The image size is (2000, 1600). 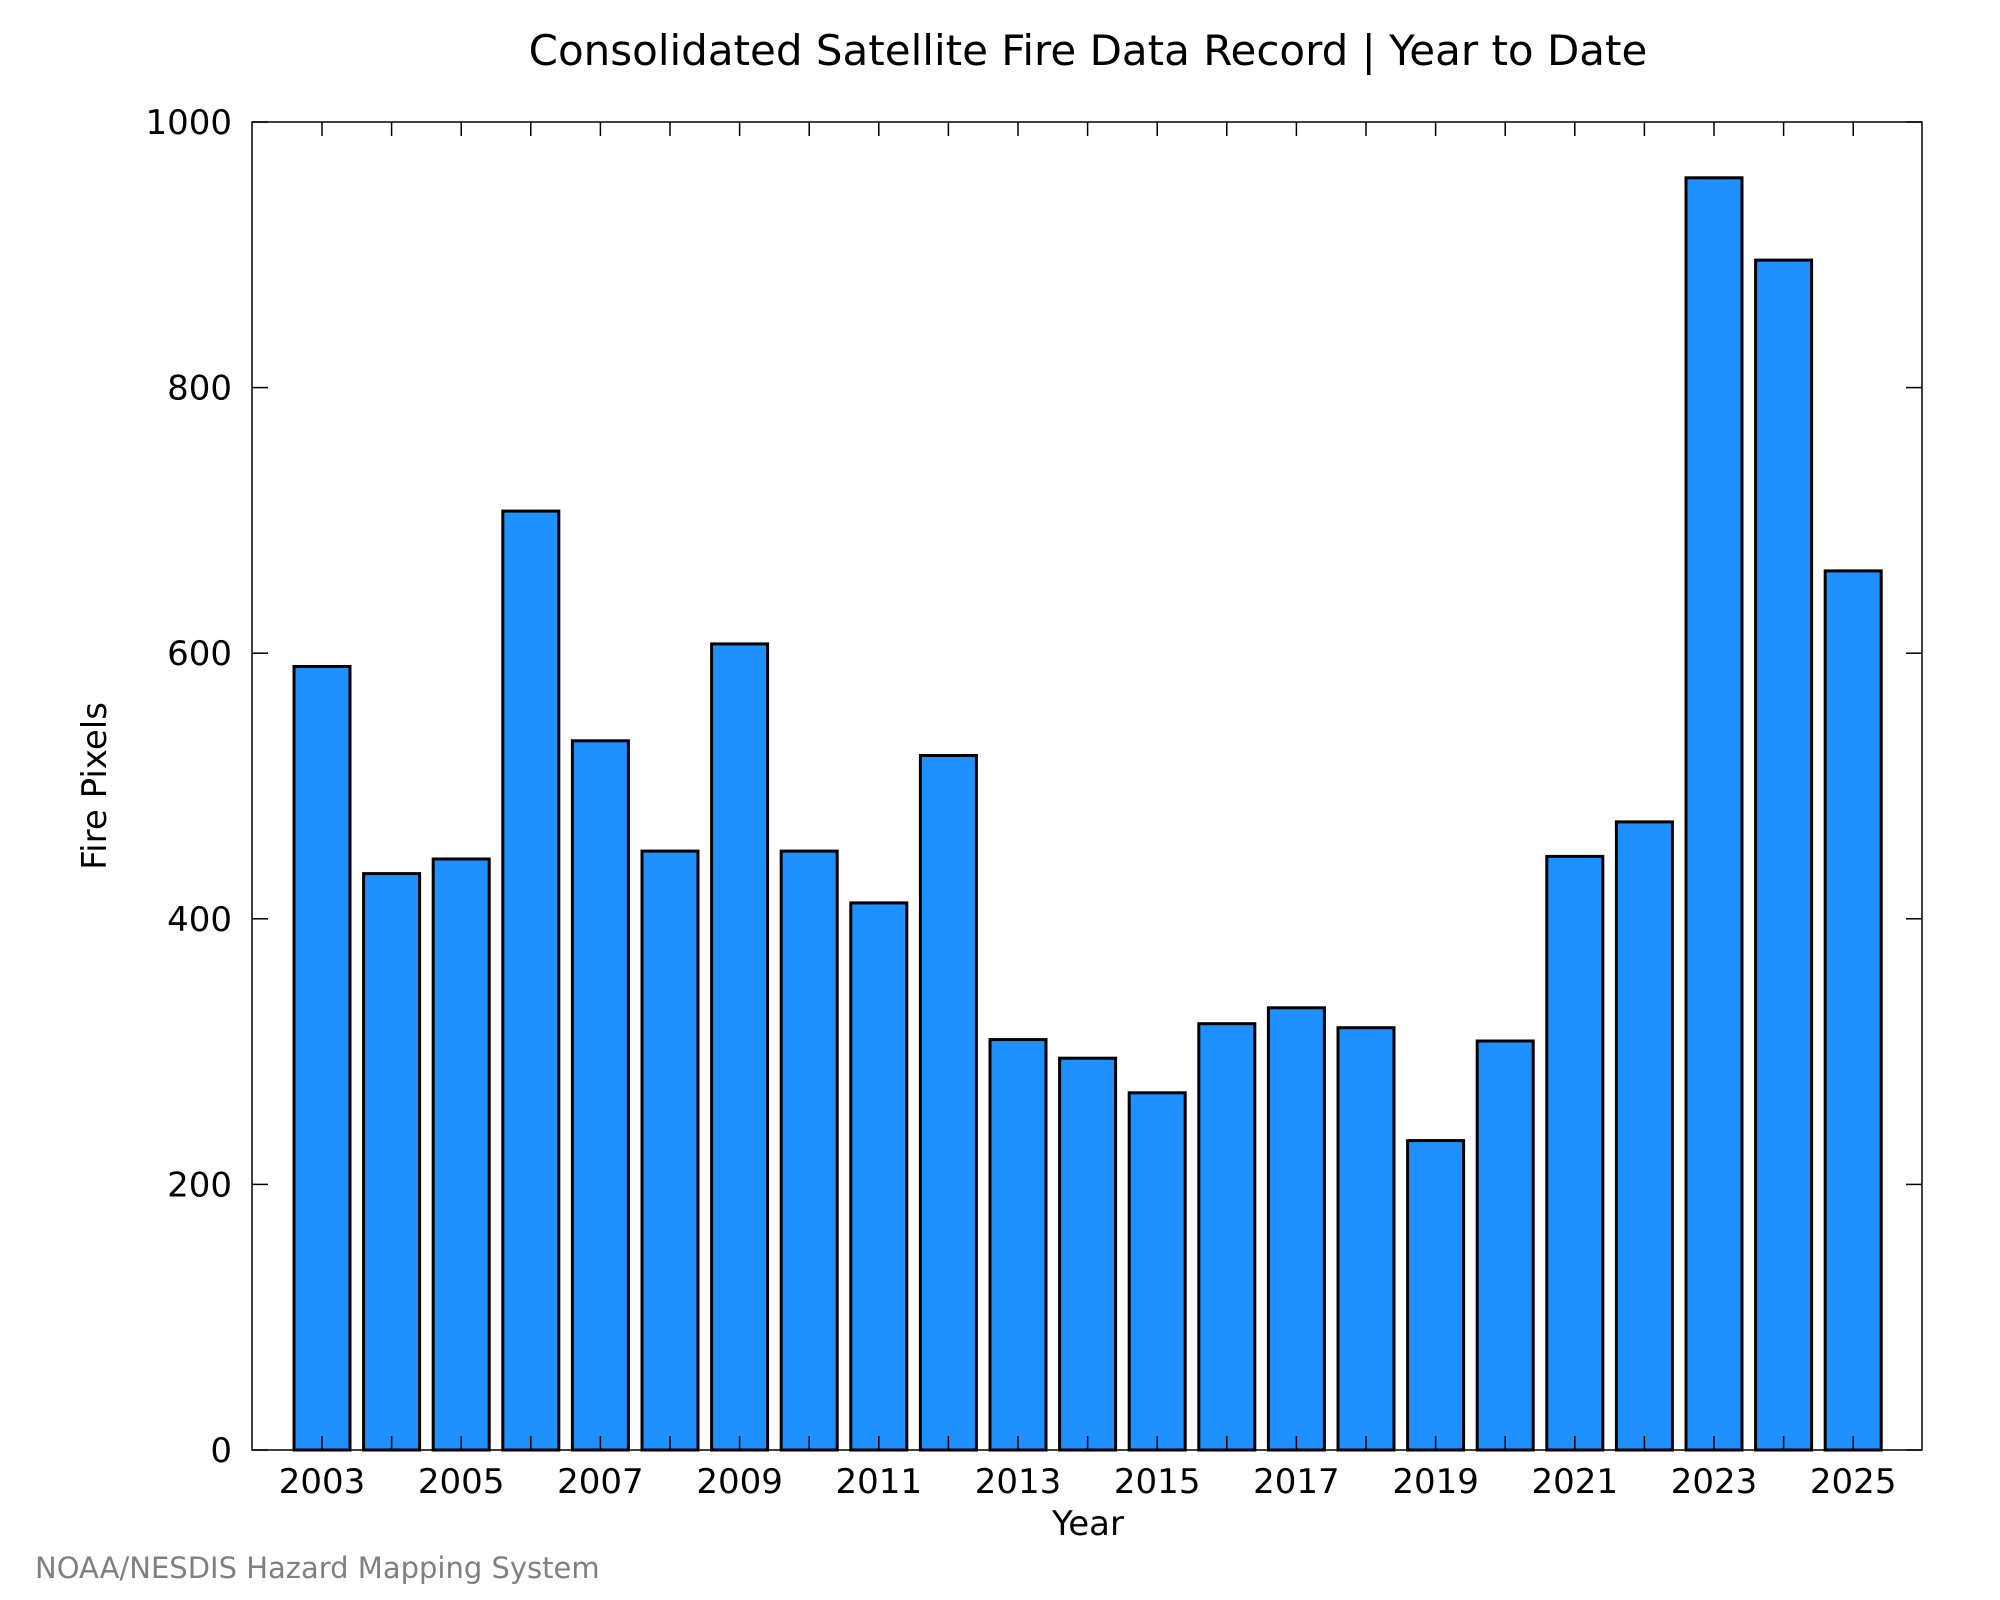 What do you see at coordinates (95, 786) in the screenshot?
I see `y-axis-label: Fire Pixels` at bounding box center [95, 786].